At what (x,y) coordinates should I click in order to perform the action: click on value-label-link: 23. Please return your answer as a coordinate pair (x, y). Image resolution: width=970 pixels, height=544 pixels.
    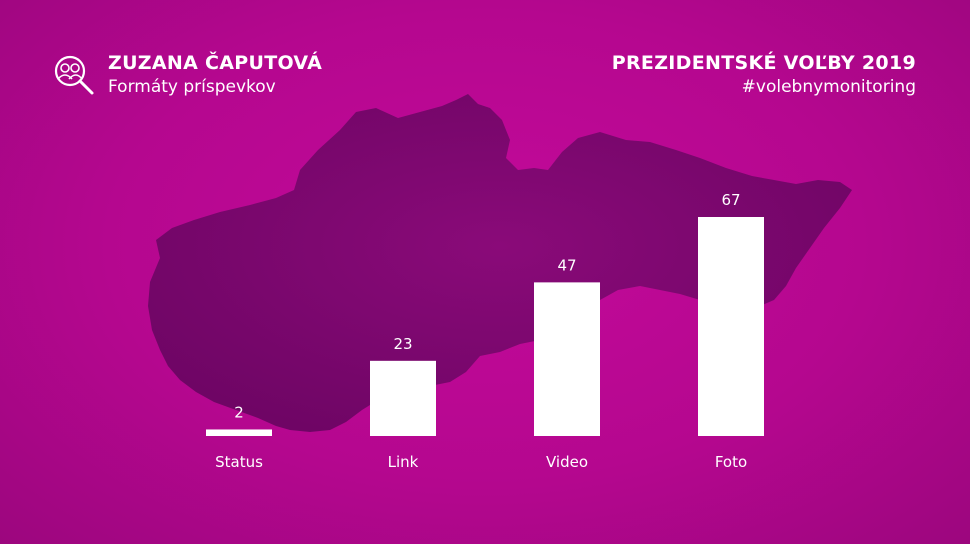
    Looking at the image, I should click on (402, 344).